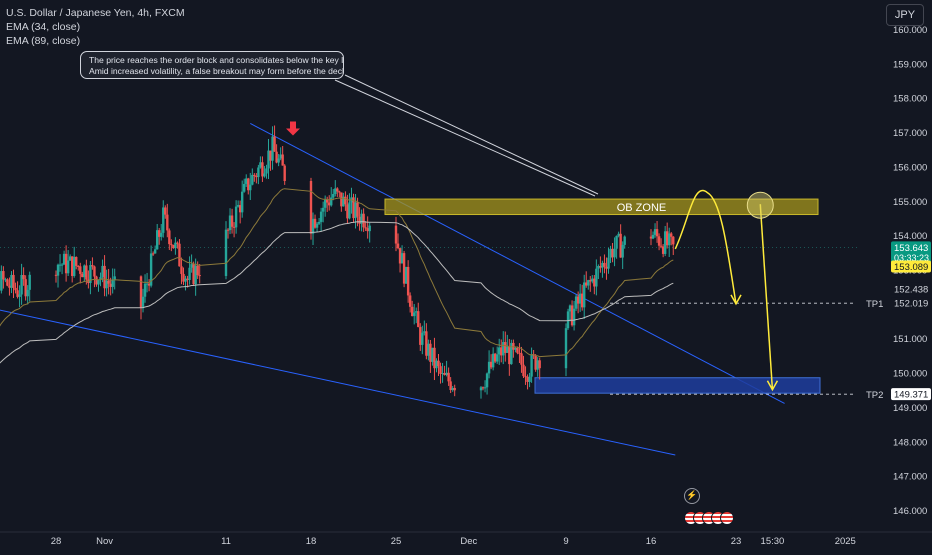 This screenshot has height=555, width=932. What do you see at coordinates (95, 13) in the screenshot?
I see `chart-title: U.S. Dollar / Japanese Yen, 4h, FXCM` at bounding box center [95, 13].